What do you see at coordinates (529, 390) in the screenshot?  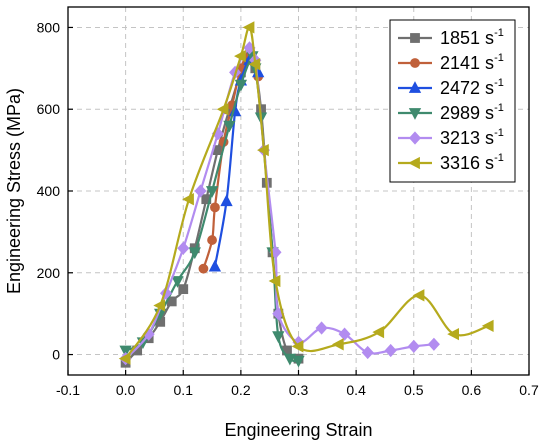 I see `x-tick-label: 0.7` at bounding box center [529, 390].